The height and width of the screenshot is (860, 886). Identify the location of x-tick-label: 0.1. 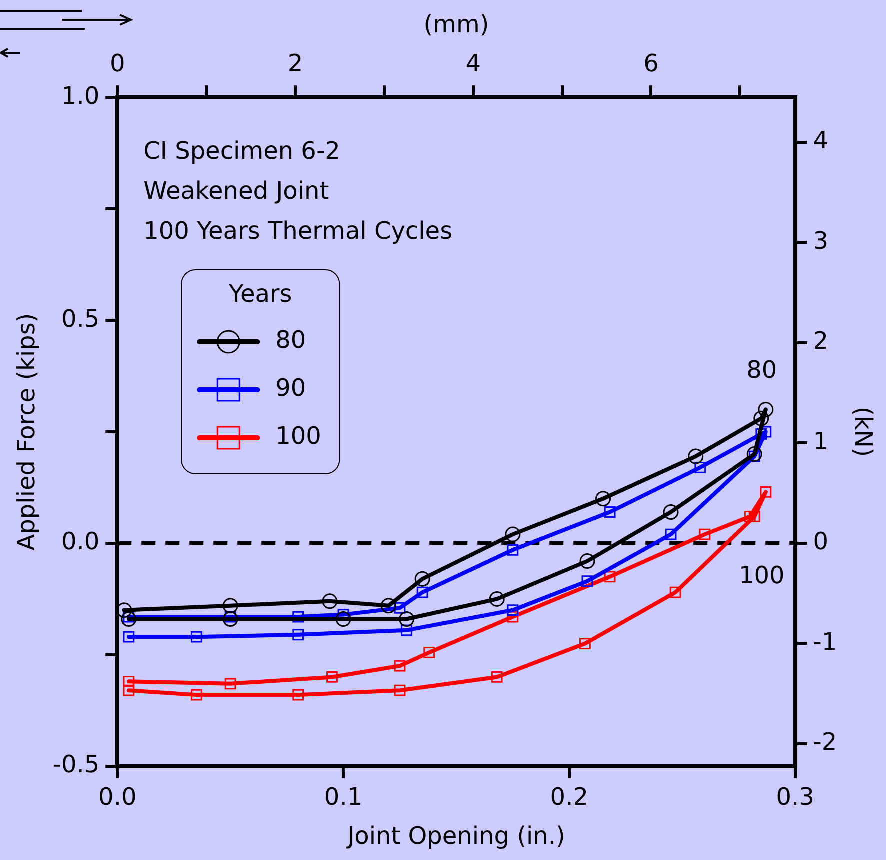
(343, 797).